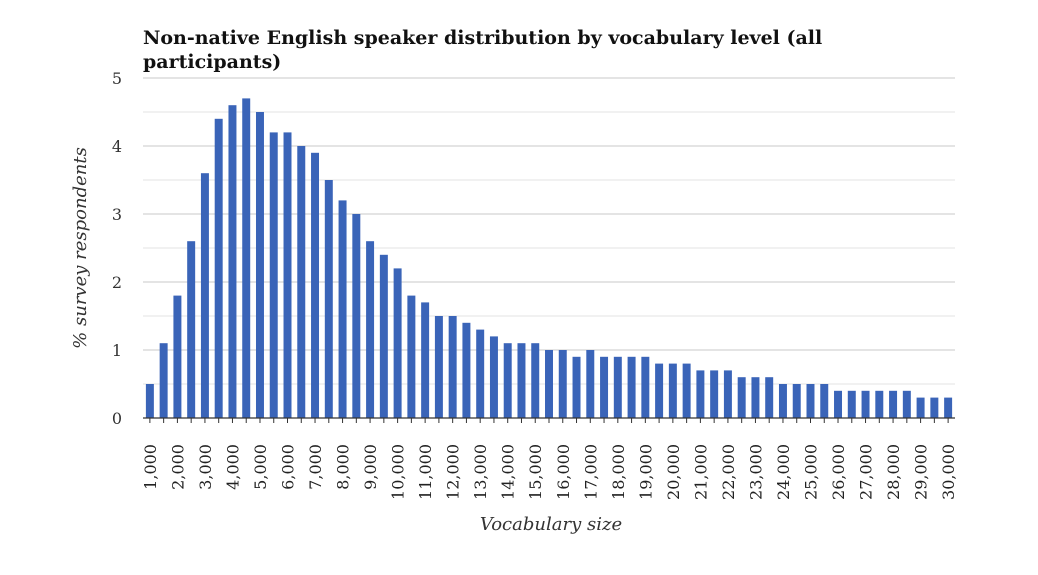  I want to click on x-tick-label: 19,000, so click(645, 472).